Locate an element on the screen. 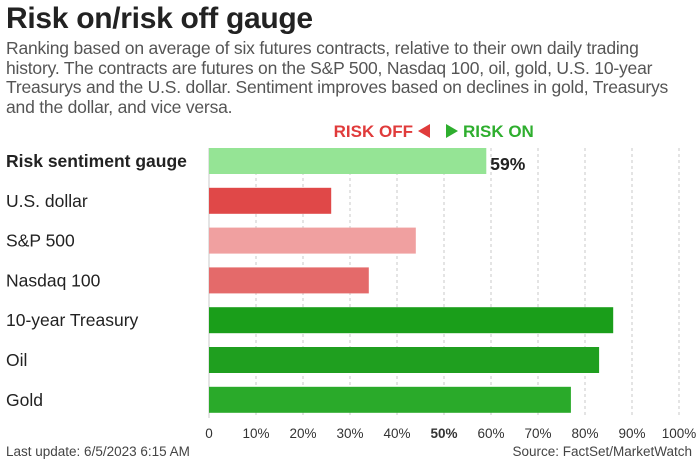 Image resolution: width=700 pixels, height=461 pixels. legend-layer: RISK OFF RISK ON is located at coordinates (434, 131).